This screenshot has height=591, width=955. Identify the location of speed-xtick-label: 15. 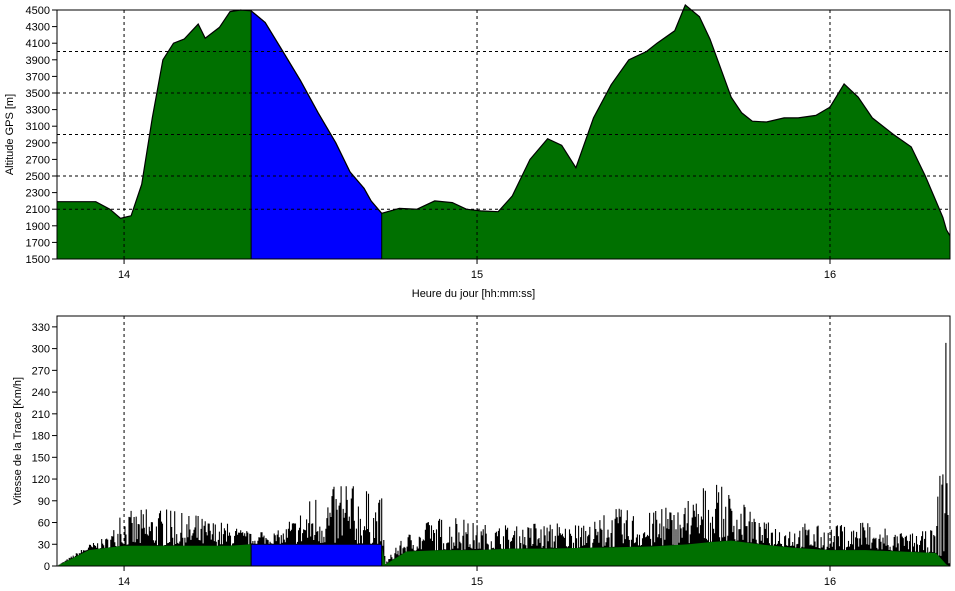
(477, 581).